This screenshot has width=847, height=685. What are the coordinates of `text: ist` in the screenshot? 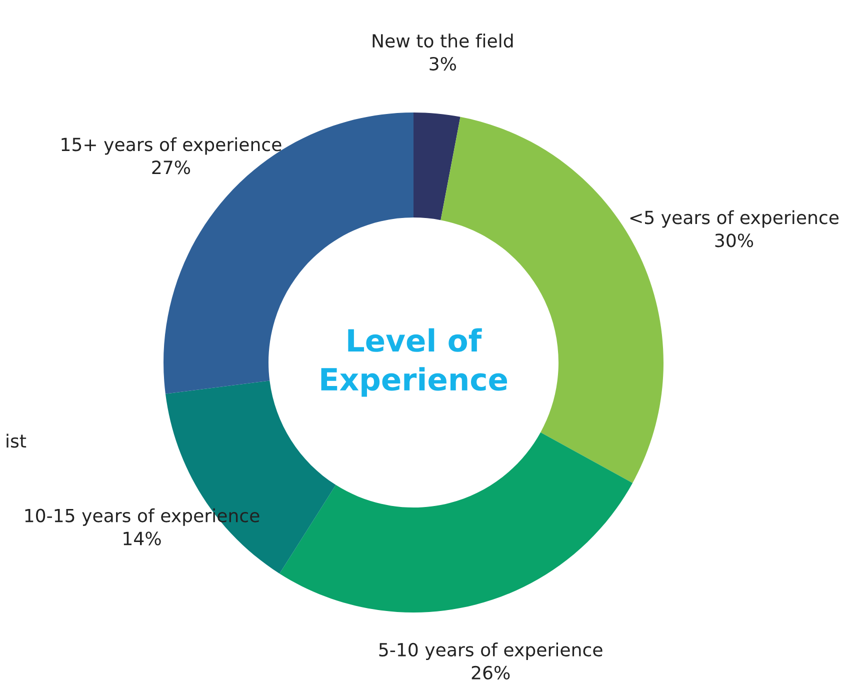 It's located at (16, 441).